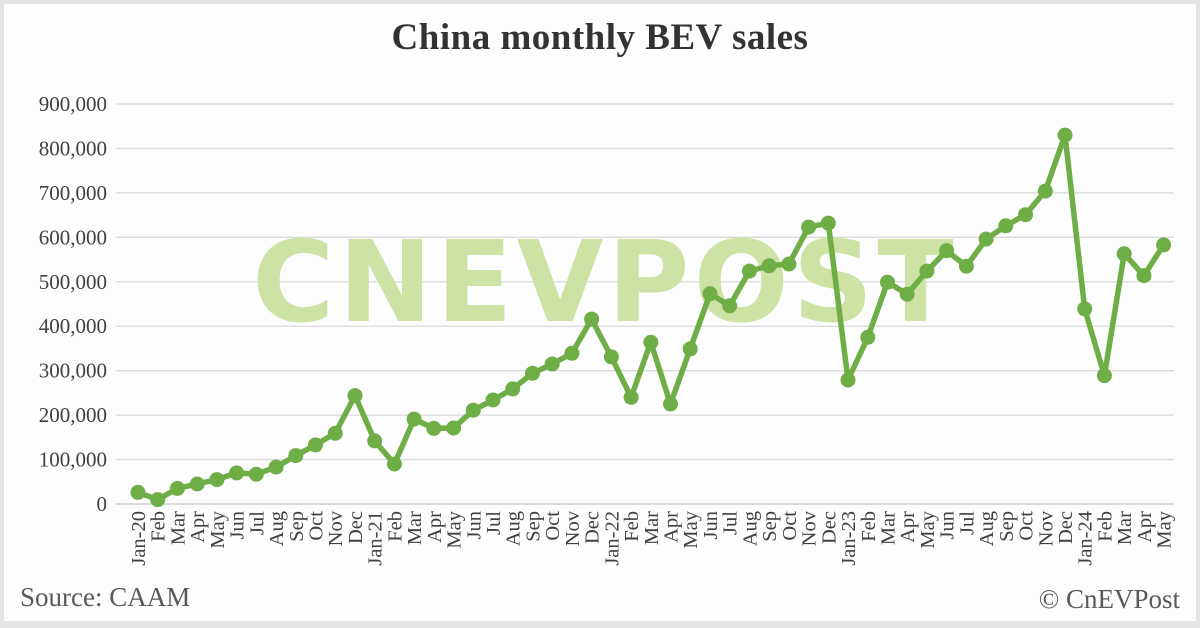 The width and height of the screenshot is (1200, 628). What do you see at coordinates (600, 37) in the screenshot?
I see `chart-title: China monthly BEV sales` at bounding box center [600, 37].